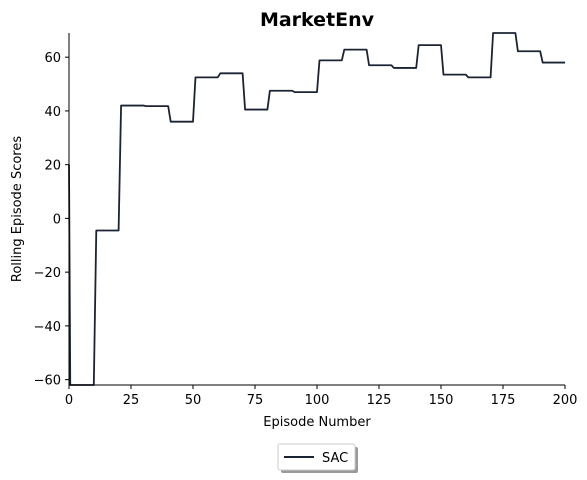 The height and width of the screenshot is (480, 587). I want to click on x-tick-label: 175, so click(503, 400).